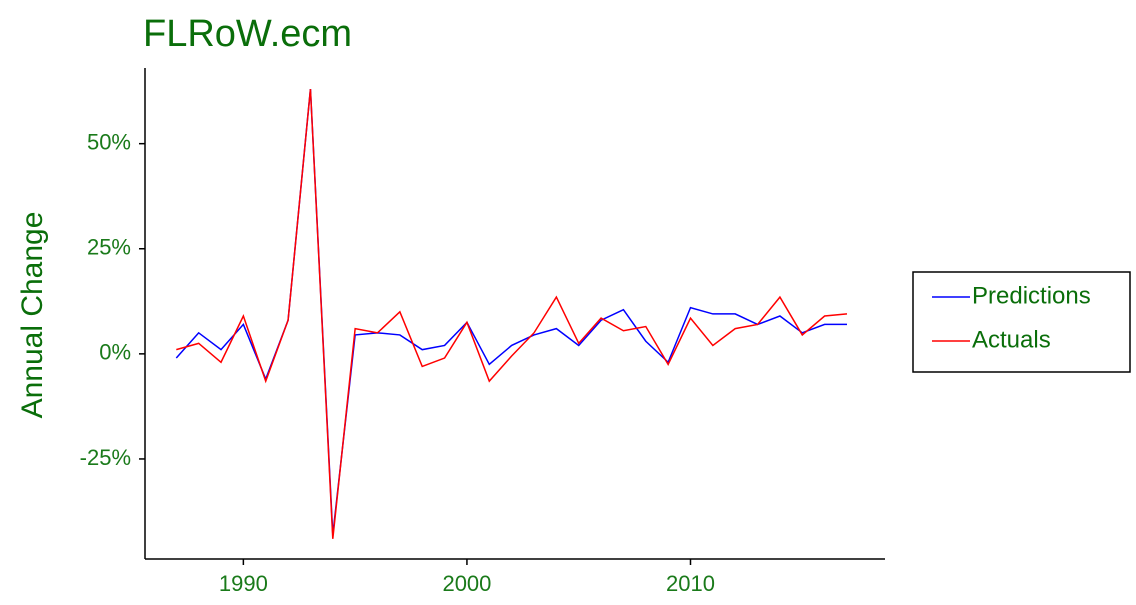 The width and height of the screenshot is (1136, 605). What do you see at coordinates (243, 583) in the screenshot?
I see `x-tick-label: 1990` at bounding box center [243, 583].